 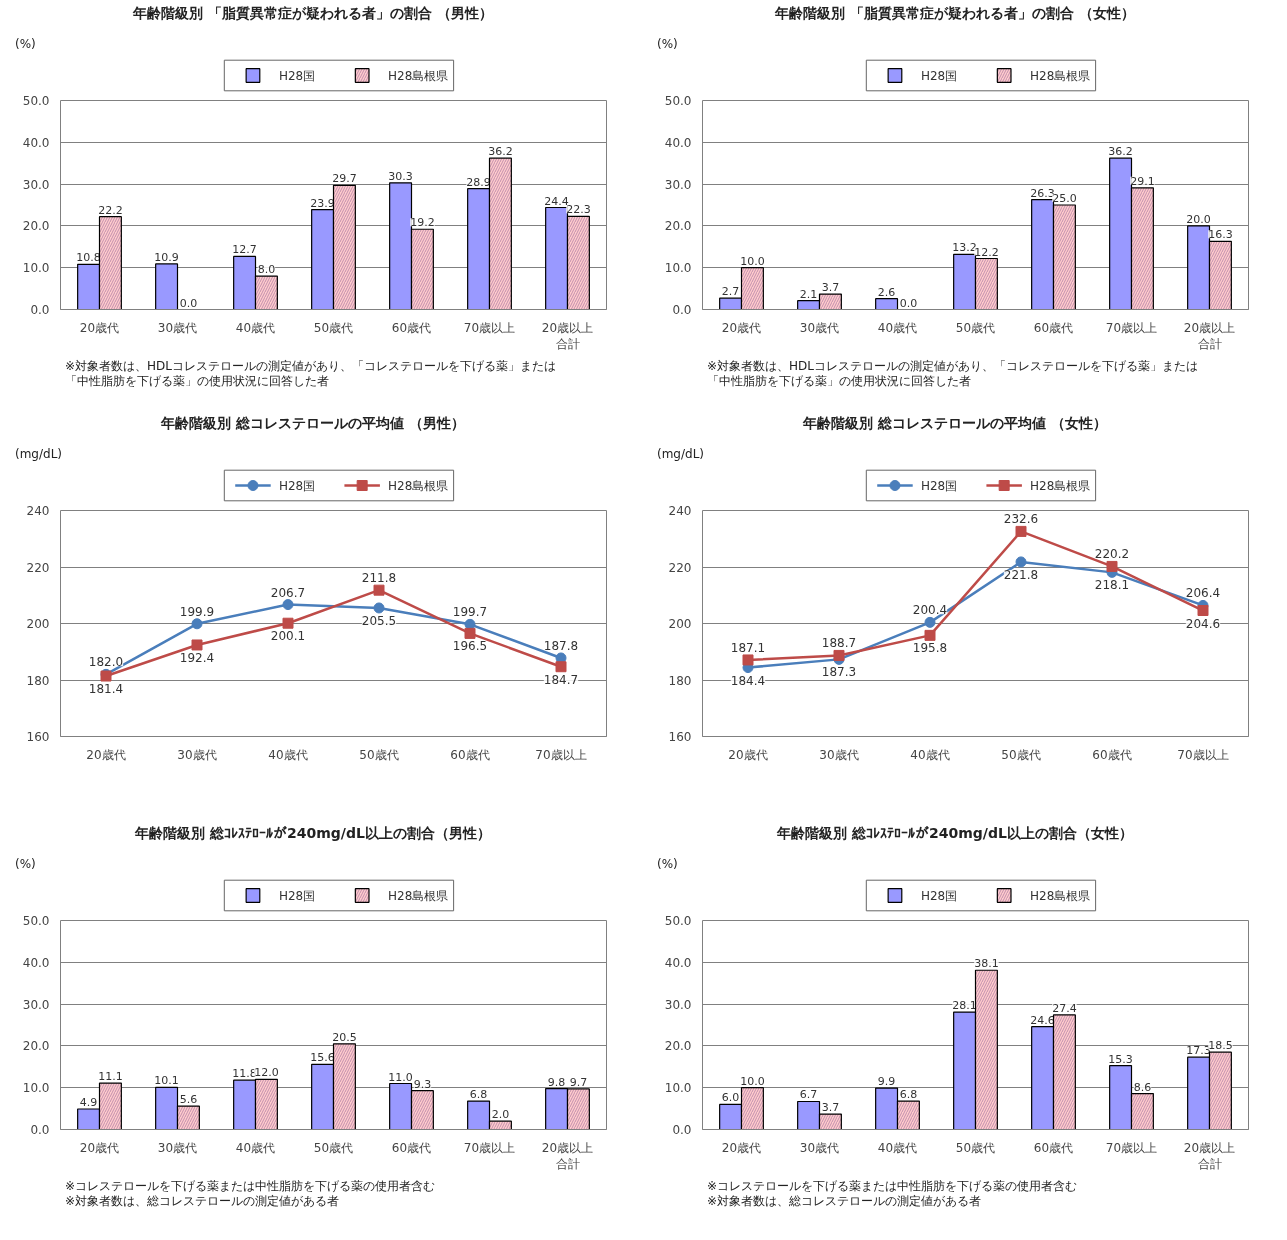 What do you see at coordinates (422, 1084) in the screenshot?
I see `data-label: 9.3` at bounding box center [422, 1084].